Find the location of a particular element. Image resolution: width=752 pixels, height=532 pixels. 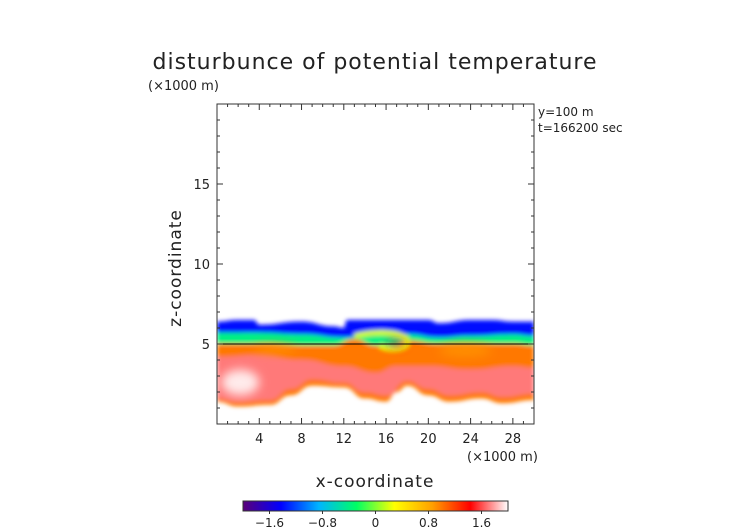

colorbar-tick-label: 1.6 is located at coordinates (481, 523).